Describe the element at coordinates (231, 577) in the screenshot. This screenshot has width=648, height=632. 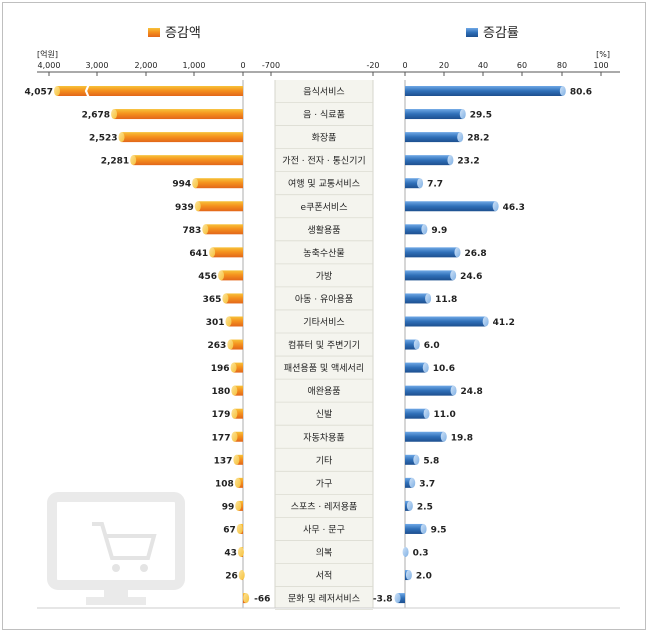
I see `amount-value-label: 26` at that location.